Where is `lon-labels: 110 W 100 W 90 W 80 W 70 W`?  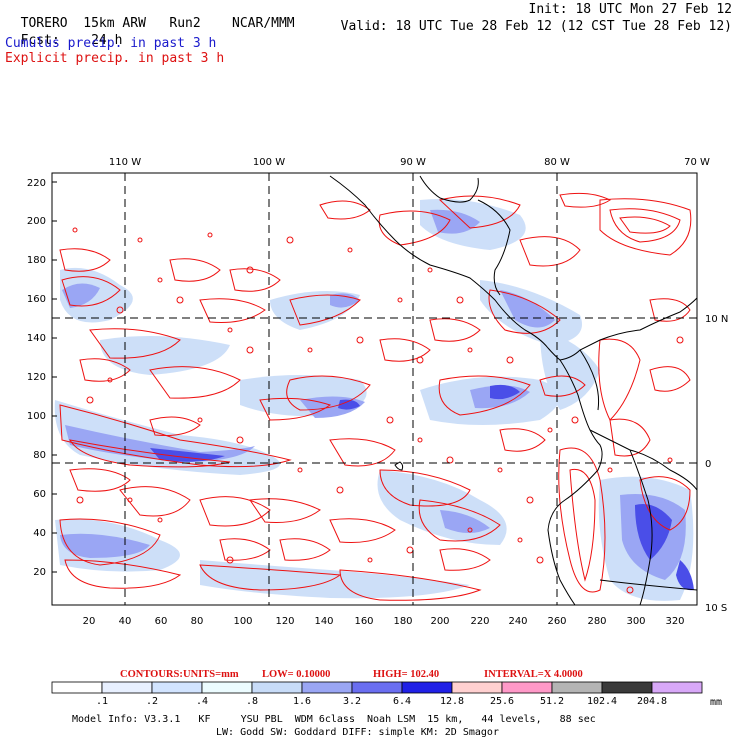
lon-labels: 110 W 100 W 90 W 80 W 70 W is located at coordinates (409, 162).